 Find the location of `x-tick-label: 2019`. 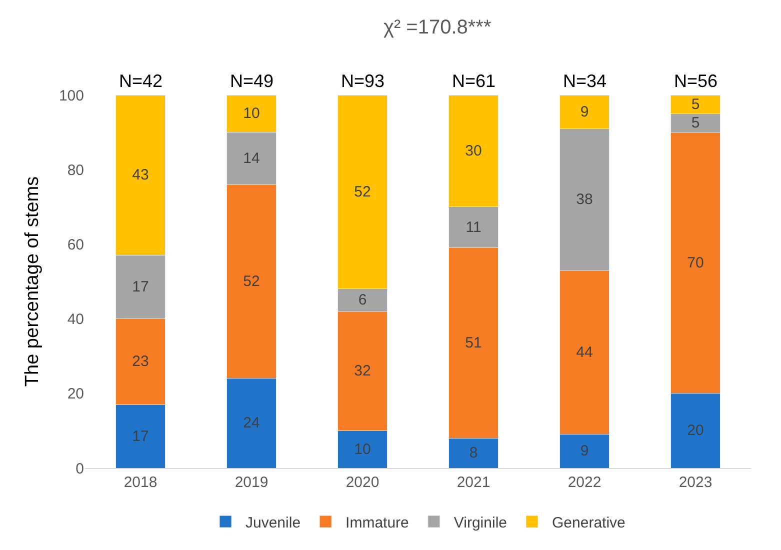

x-tick-label: 2019 is located at coordinates (251, 482).